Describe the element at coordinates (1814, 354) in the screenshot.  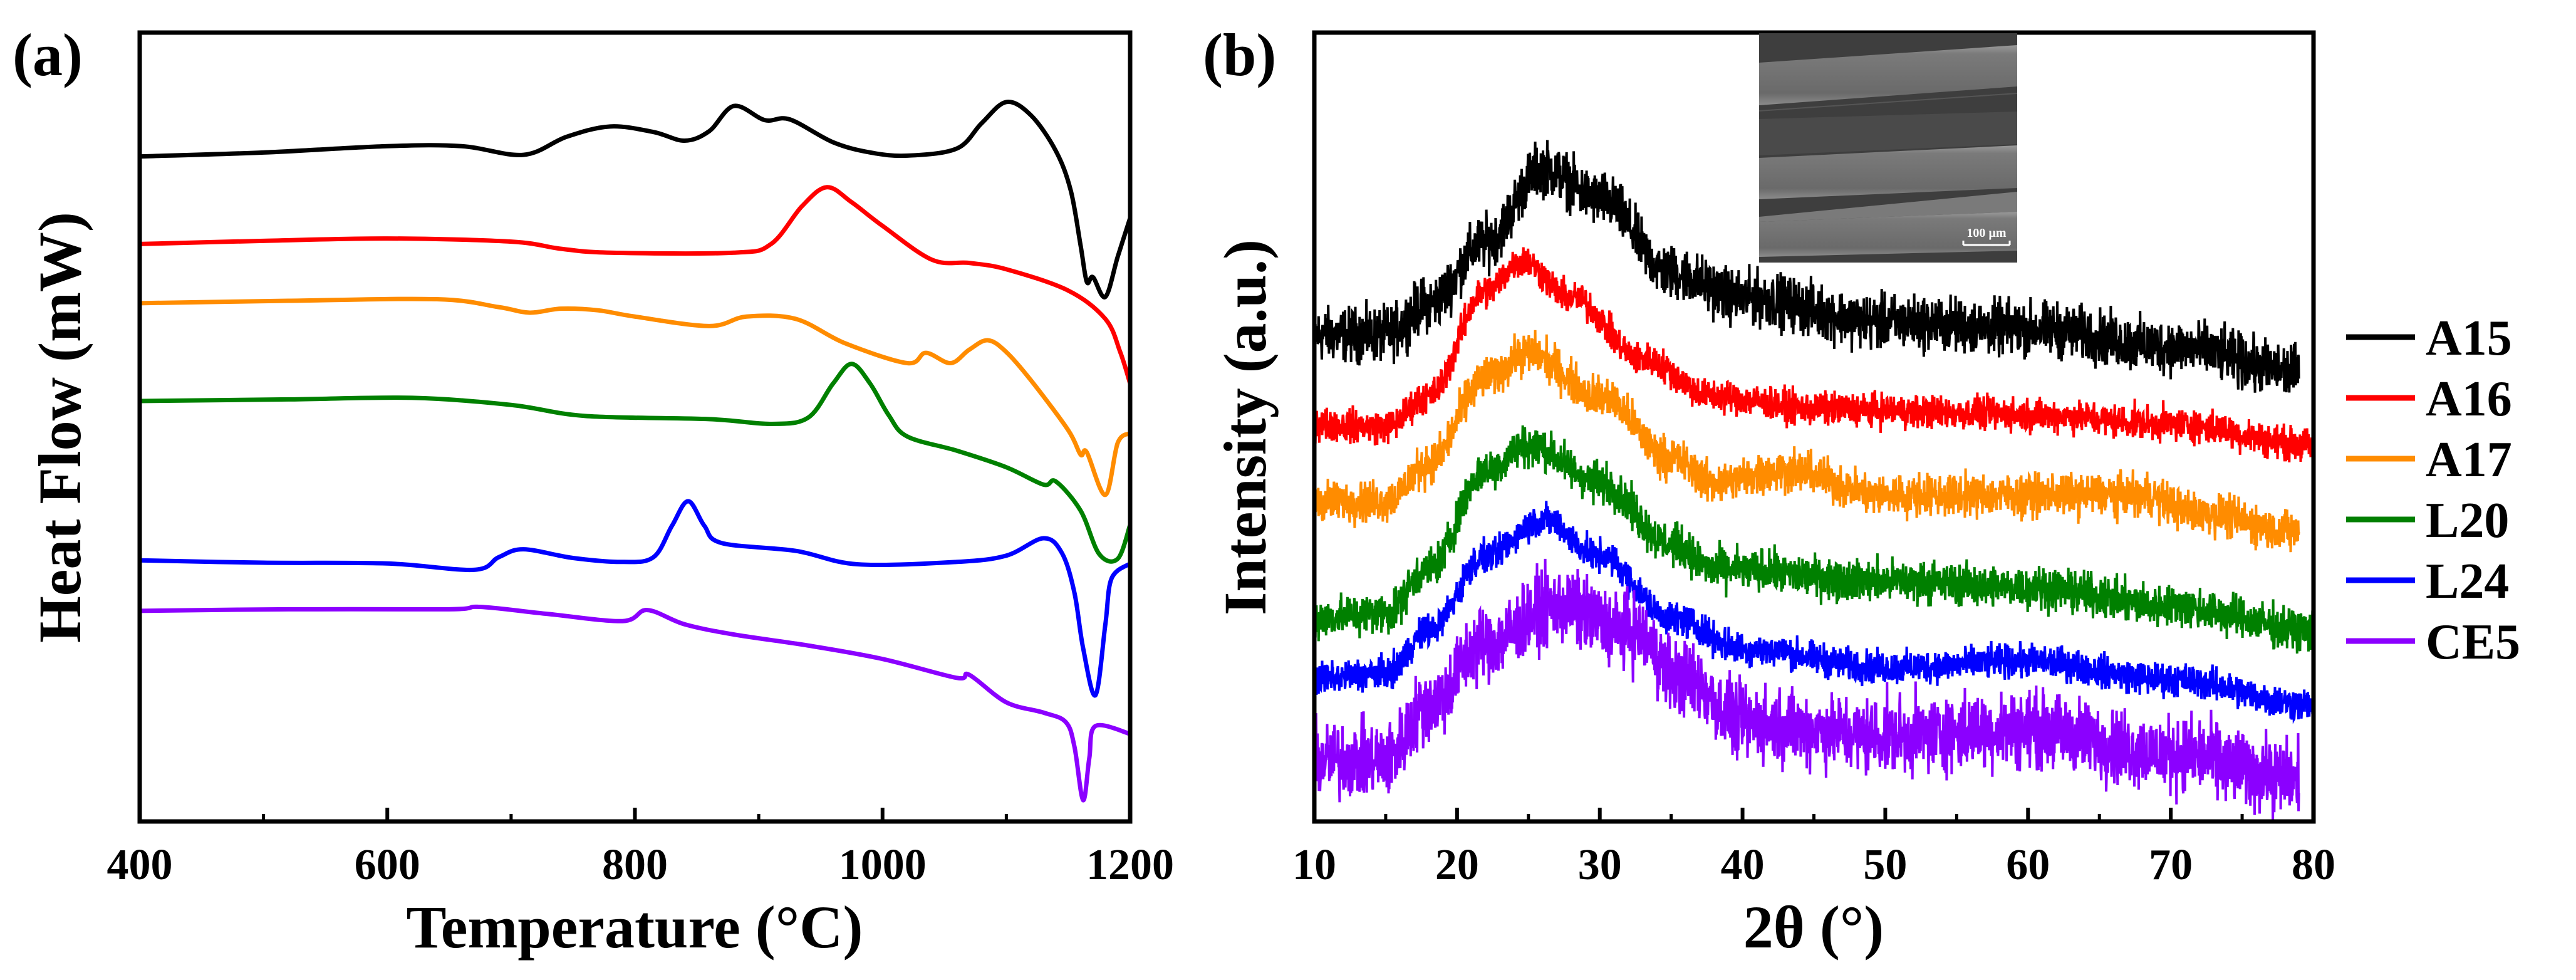
I see `xrd-curve-a16` at that location.